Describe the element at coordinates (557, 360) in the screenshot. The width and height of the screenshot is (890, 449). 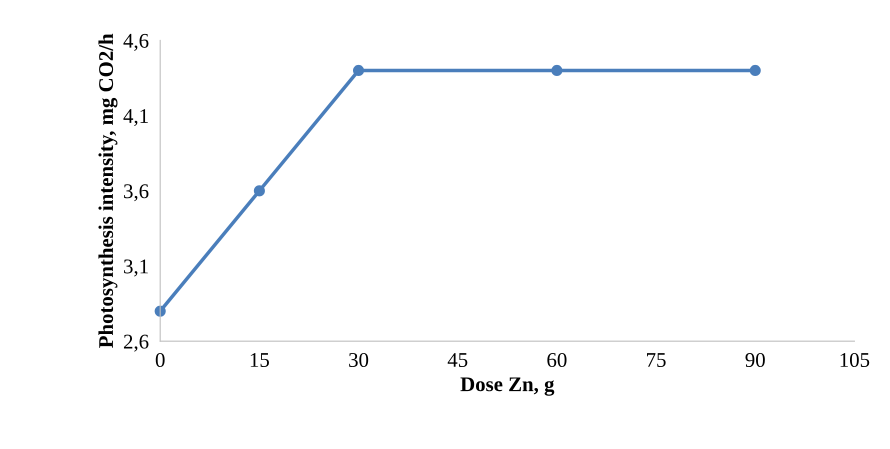
I see `x-tick-label: 60` at that location.